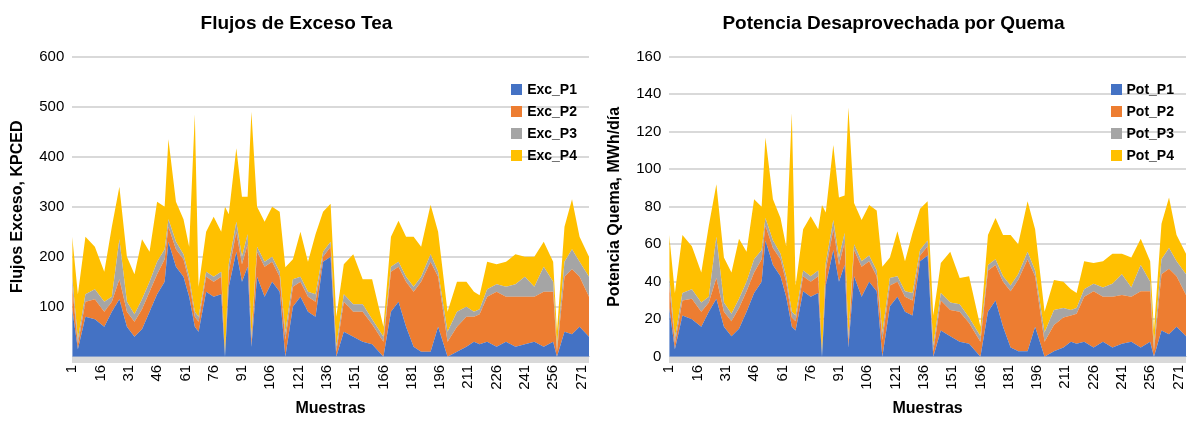 The height and width of the screenshot is (422, 1195). What do you see at coordinates (52, 55) in the screenshot?
I see `y-tick-label: 600` at bounding box center [52, 55].